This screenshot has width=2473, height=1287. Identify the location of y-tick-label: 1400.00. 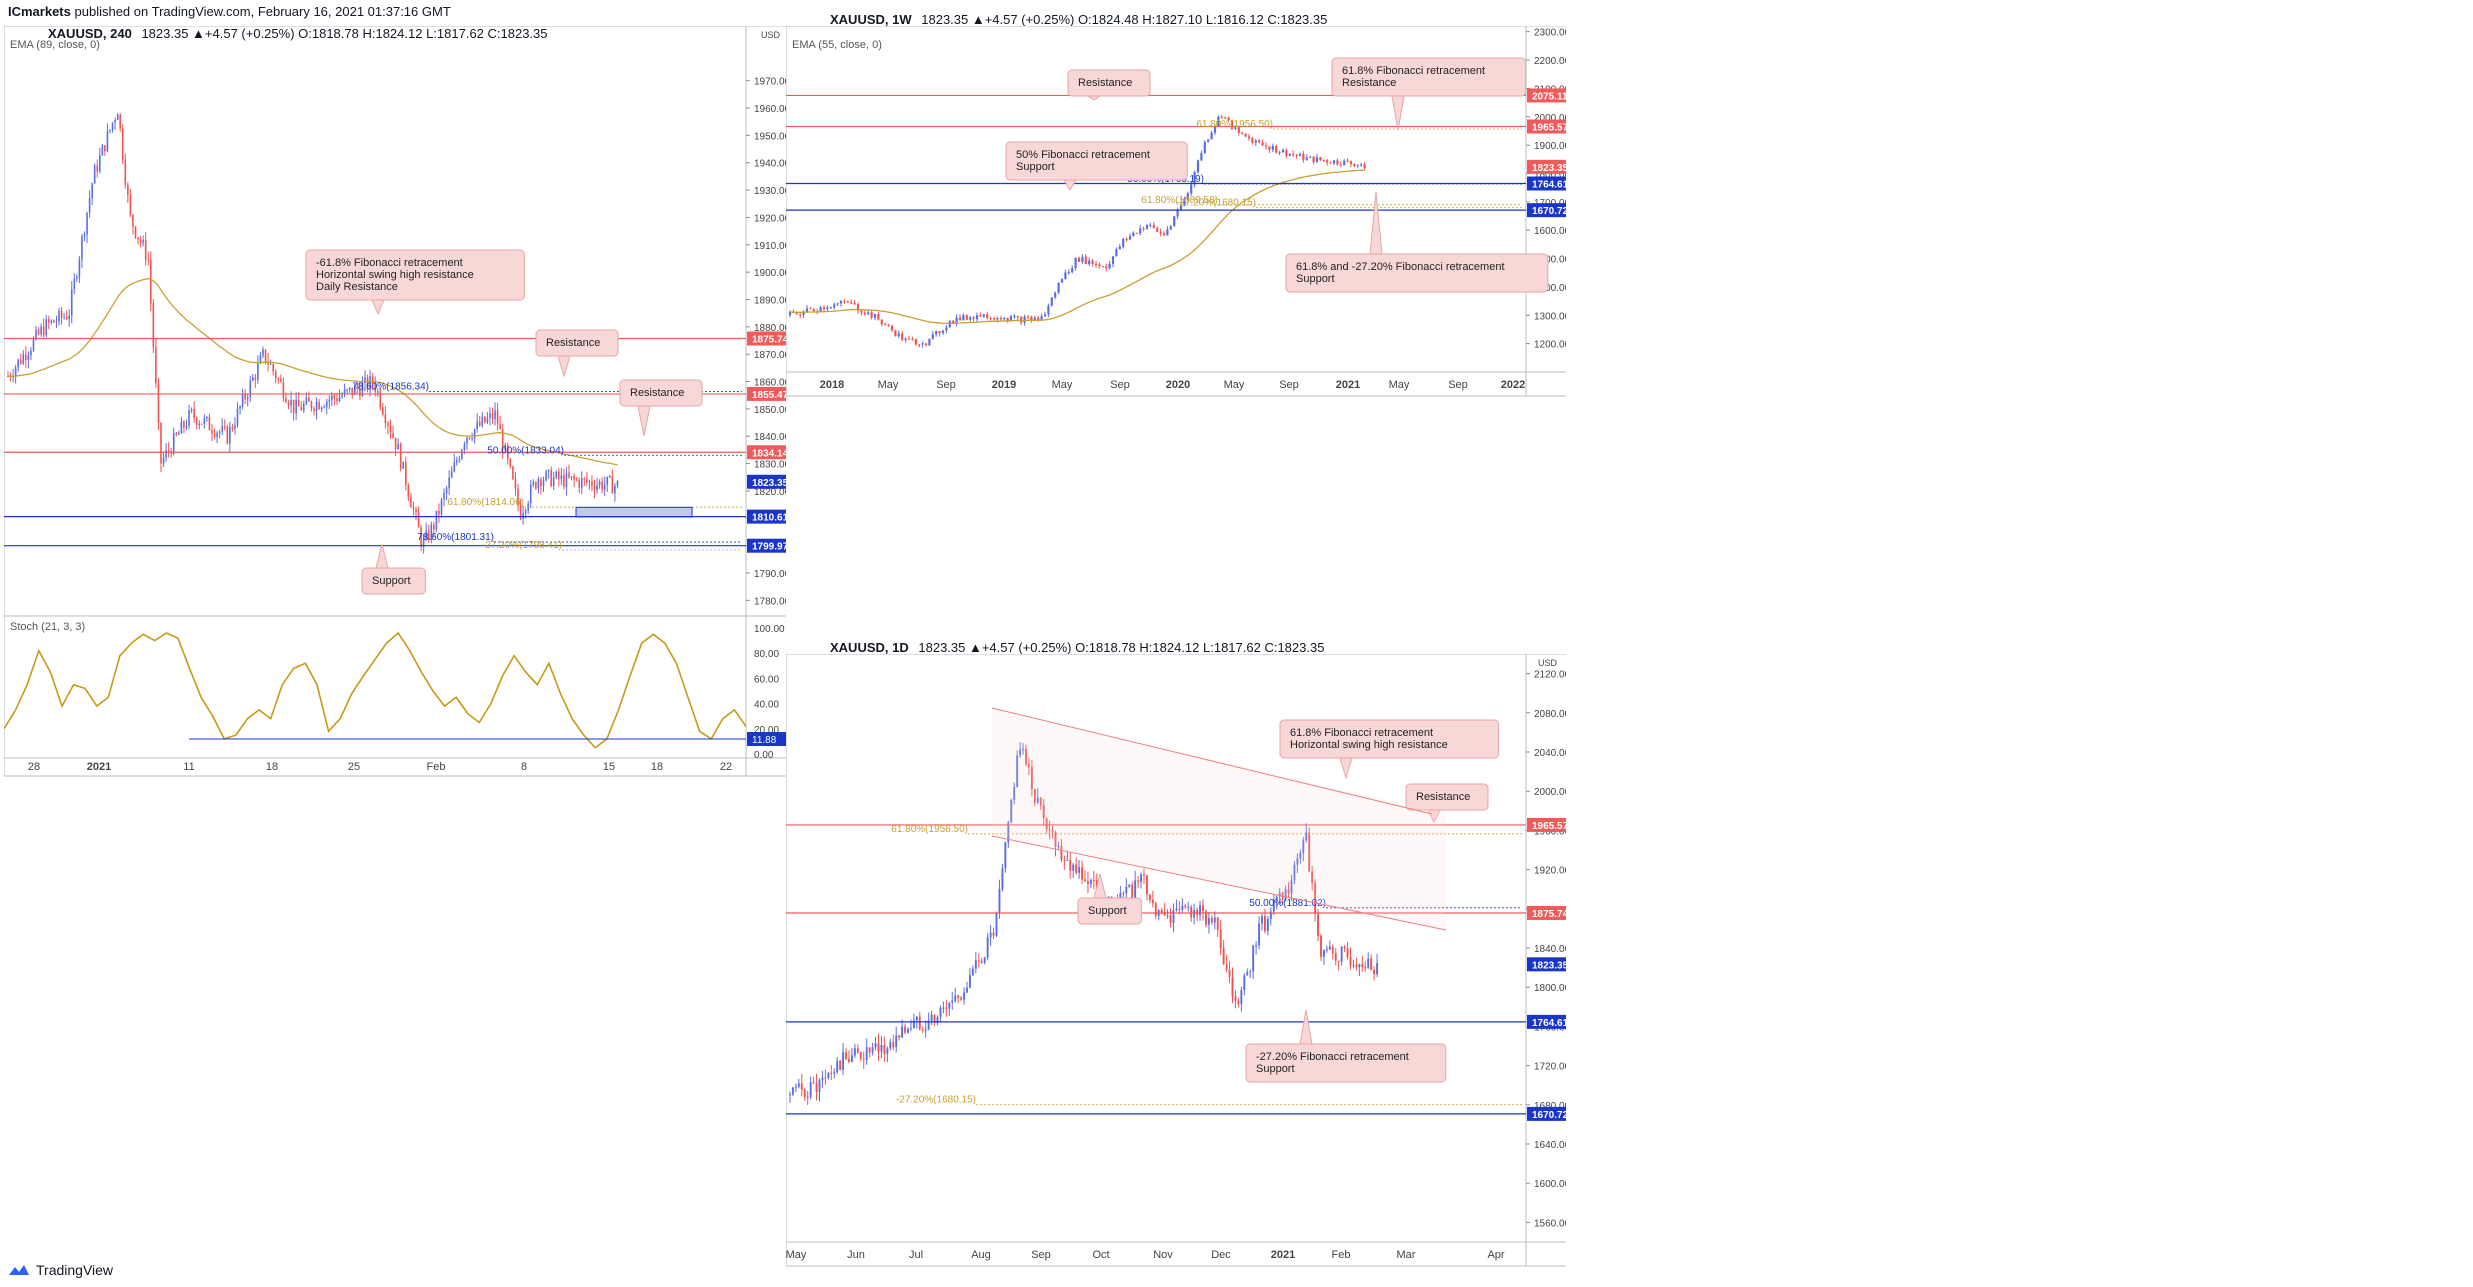
(1550, 288).